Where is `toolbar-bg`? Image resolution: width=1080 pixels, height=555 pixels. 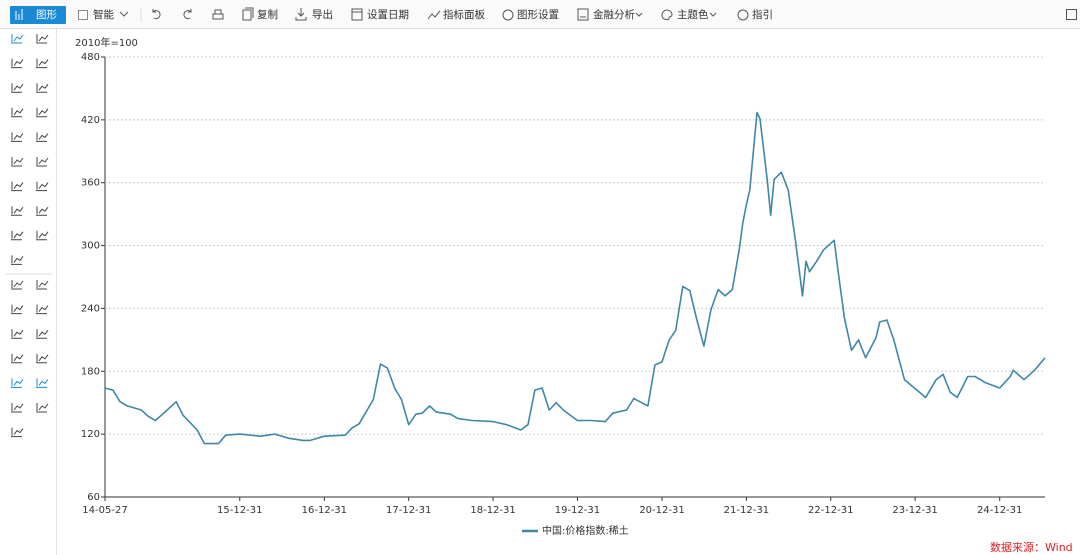 toolbar-bg is located at coordinates (540, 14).